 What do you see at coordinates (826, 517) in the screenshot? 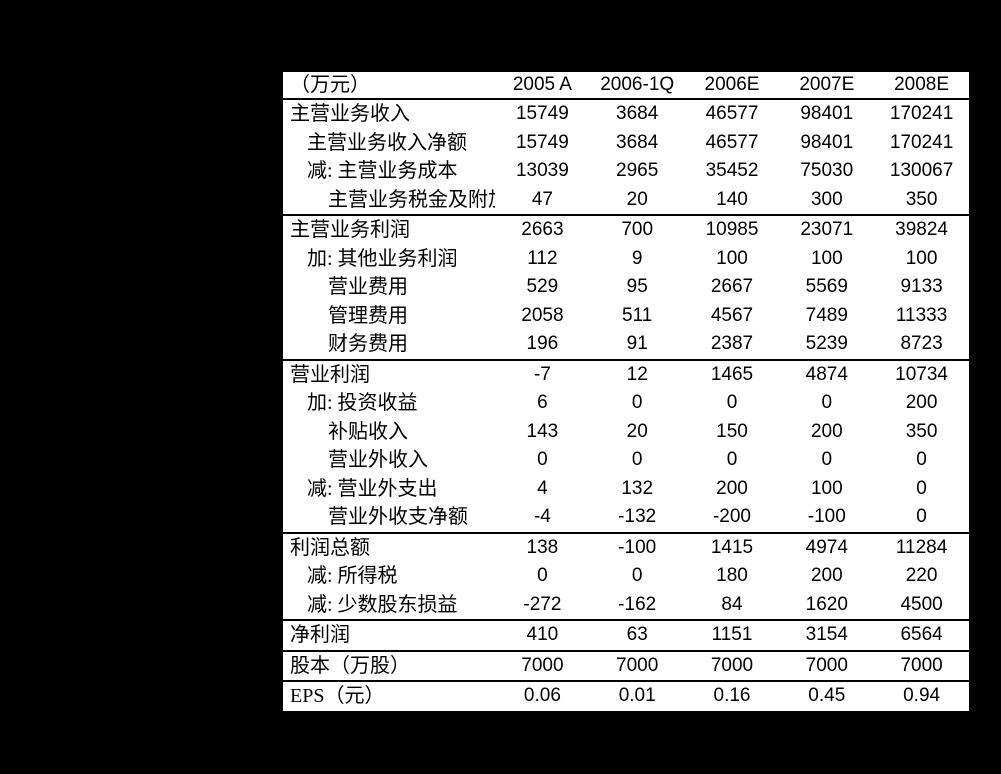
I see `cell-value: -100` at bounding box center [826, 517].